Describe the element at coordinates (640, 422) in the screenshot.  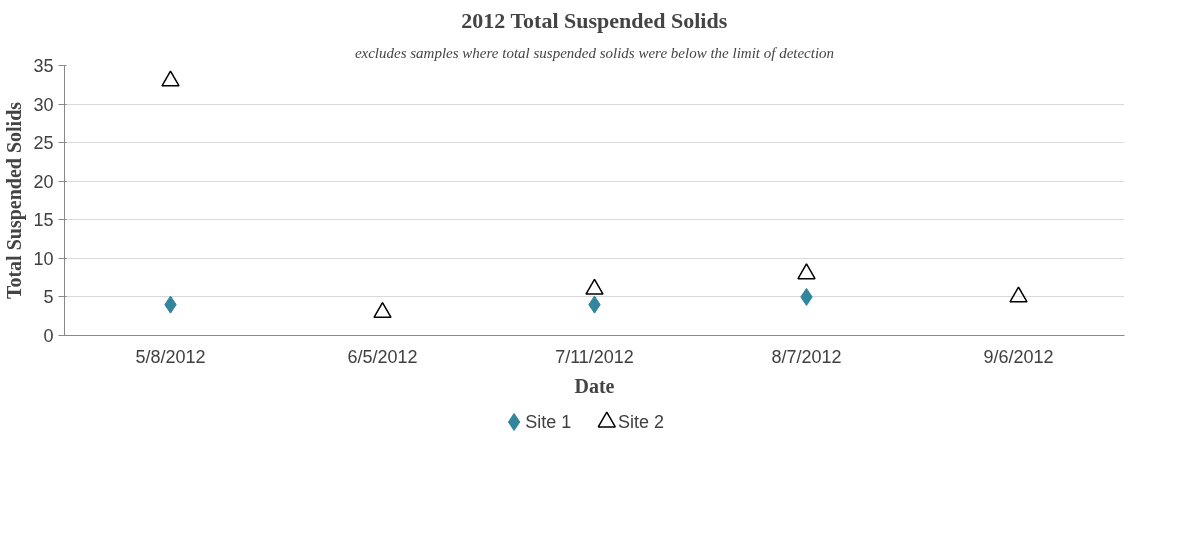
I see `legend-label: Site 2` at that location.